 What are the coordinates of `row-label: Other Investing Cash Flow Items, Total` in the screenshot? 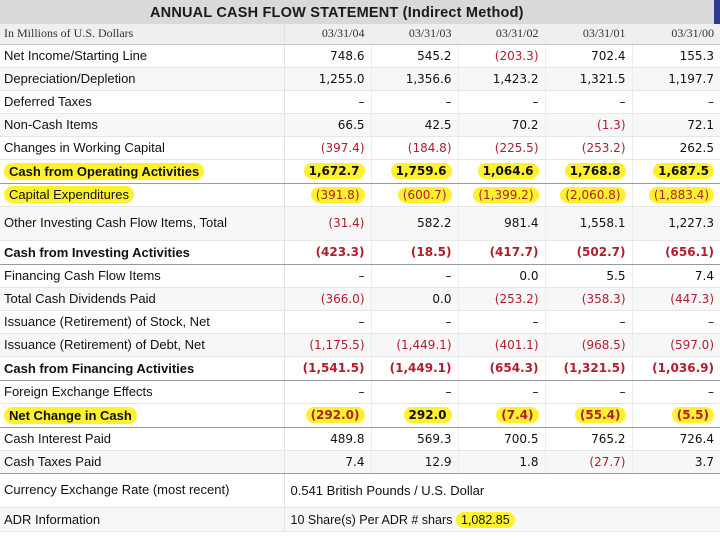 It's located at (142, 223).